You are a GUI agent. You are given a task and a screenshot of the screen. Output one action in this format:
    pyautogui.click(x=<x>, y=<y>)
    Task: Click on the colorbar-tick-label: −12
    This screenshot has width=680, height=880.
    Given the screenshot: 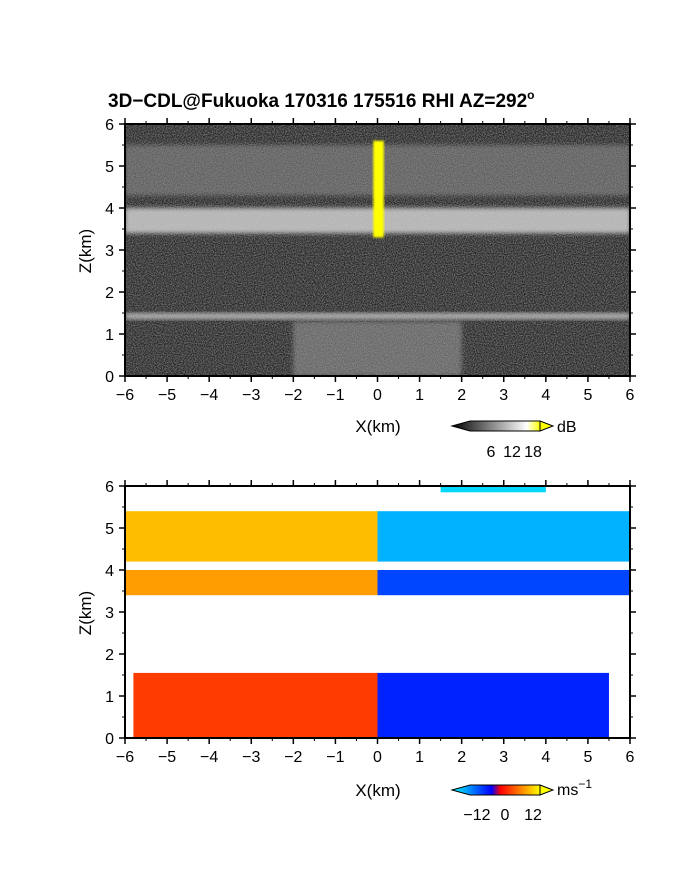 What is the action you would take?
    pyautogui.click(x=476, y=815)
    